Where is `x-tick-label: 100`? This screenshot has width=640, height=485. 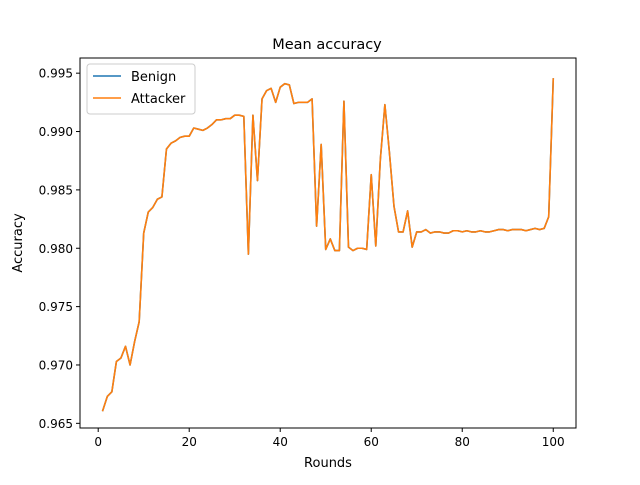
x-tick-label: 100 is located at coordinates (553, 442).